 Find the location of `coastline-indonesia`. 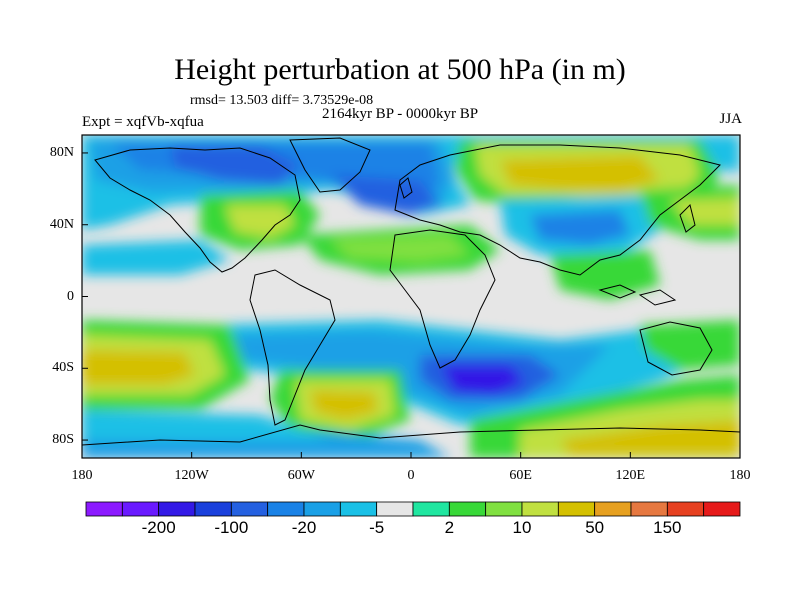

coastline-indonesia is located at coordinates (637, 295).